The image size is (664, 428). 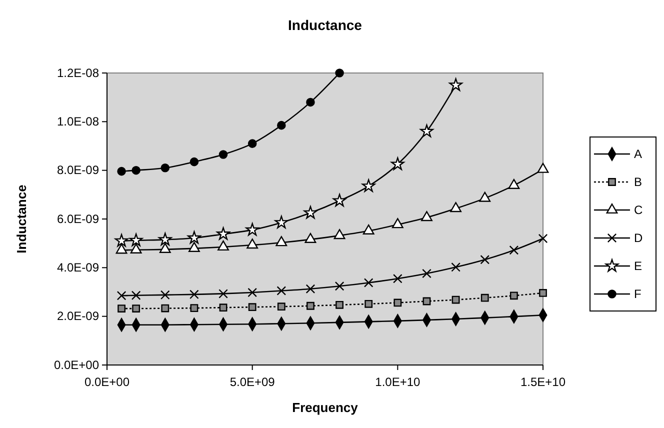 What do you see at coordinates (78, 170) in the screenshot?
I see `y-tick-label: 8.0E-09` at bounding box center [78, 170].